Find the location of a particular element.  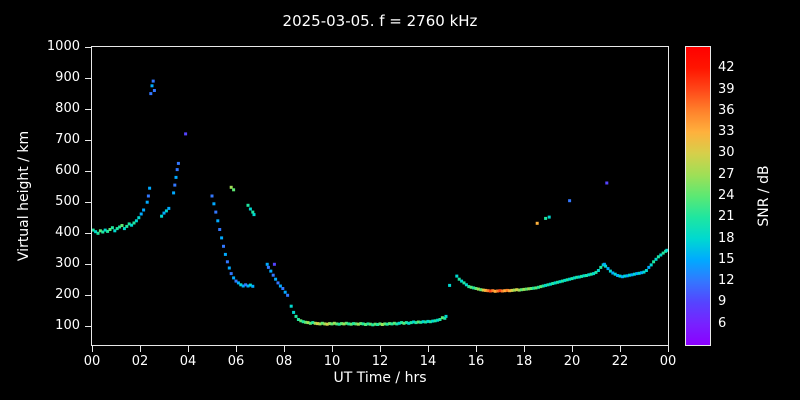

y-tick-label: 300 is located at coordinates (67, 264).